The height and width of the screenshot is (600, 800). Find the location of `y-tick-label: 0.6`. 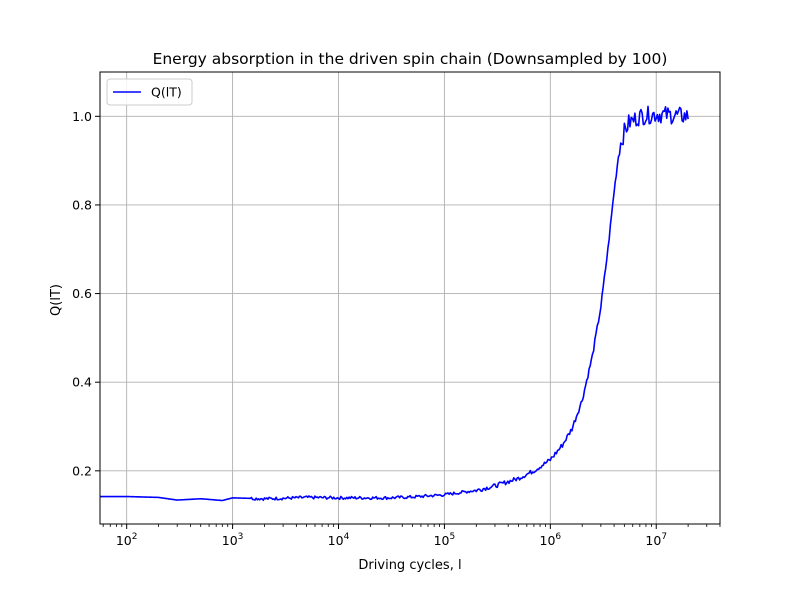

y-tick-label: 0.6 is located at coordinates (82, 293).